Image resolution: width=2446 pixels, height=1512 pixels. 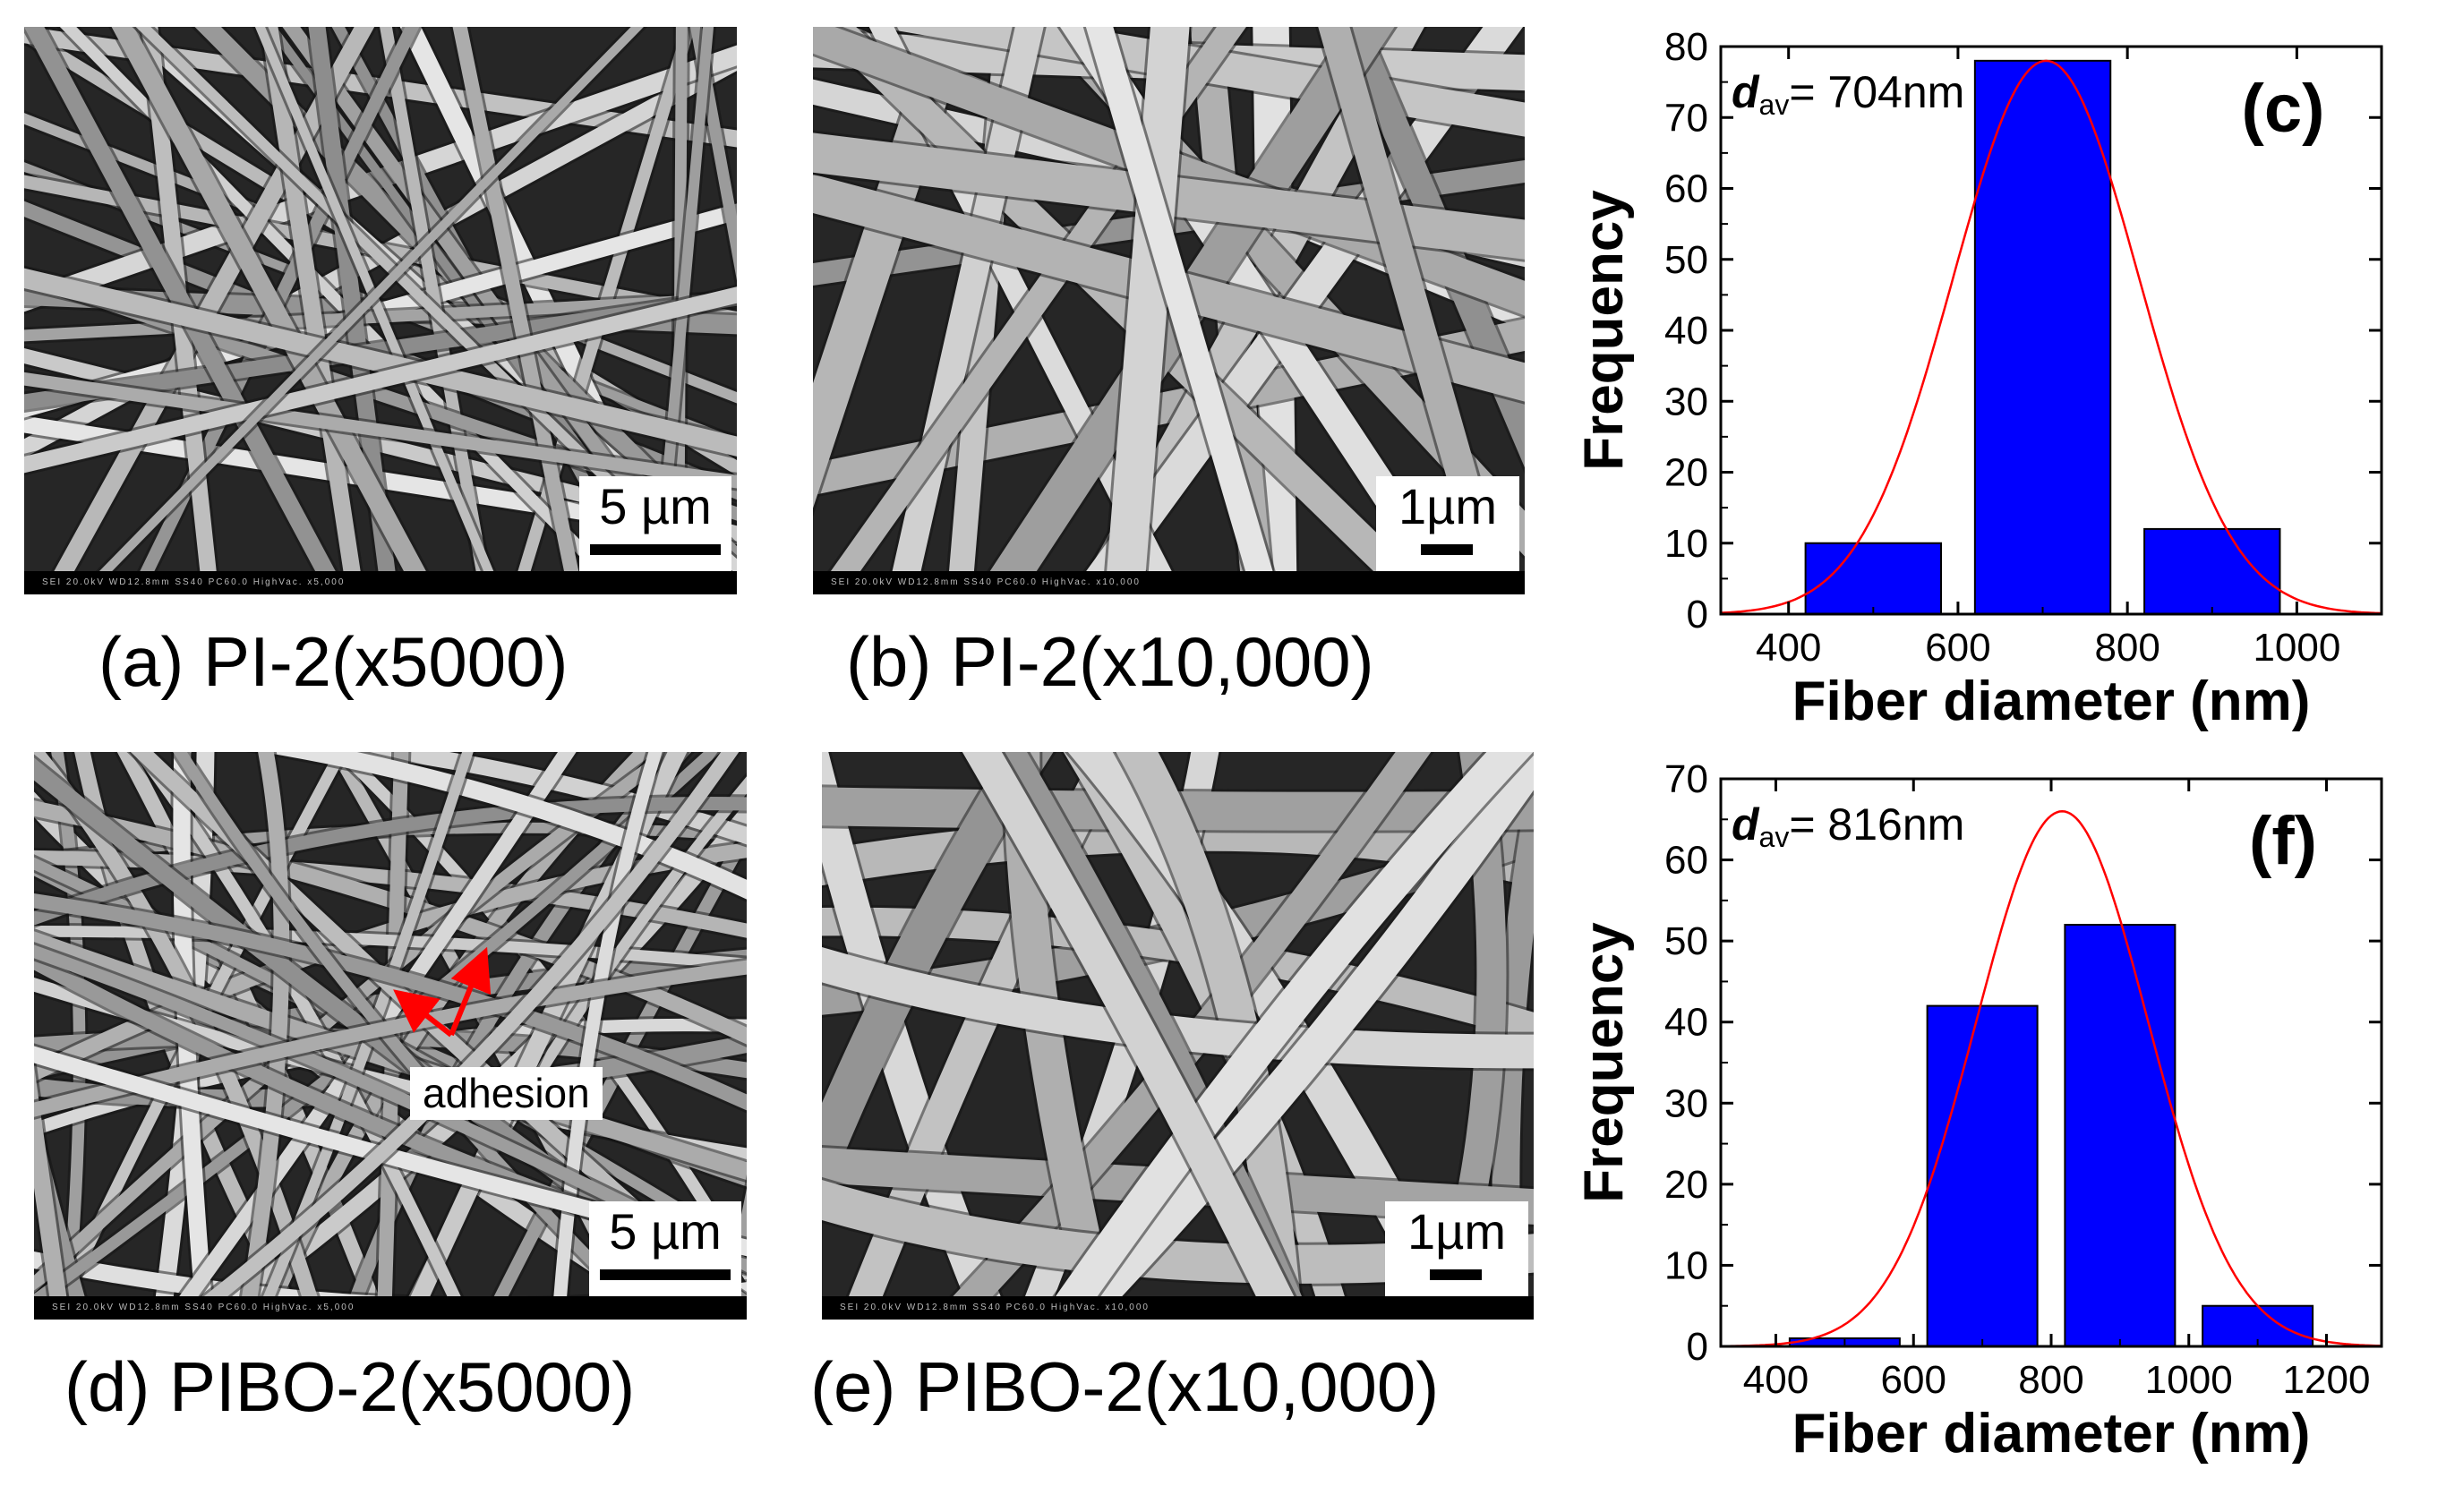 What do you see at coordinates (1457, 1231) in the screenshot?
I see `scale-text-e: 1µm` at bounding box center [1457, 1231].